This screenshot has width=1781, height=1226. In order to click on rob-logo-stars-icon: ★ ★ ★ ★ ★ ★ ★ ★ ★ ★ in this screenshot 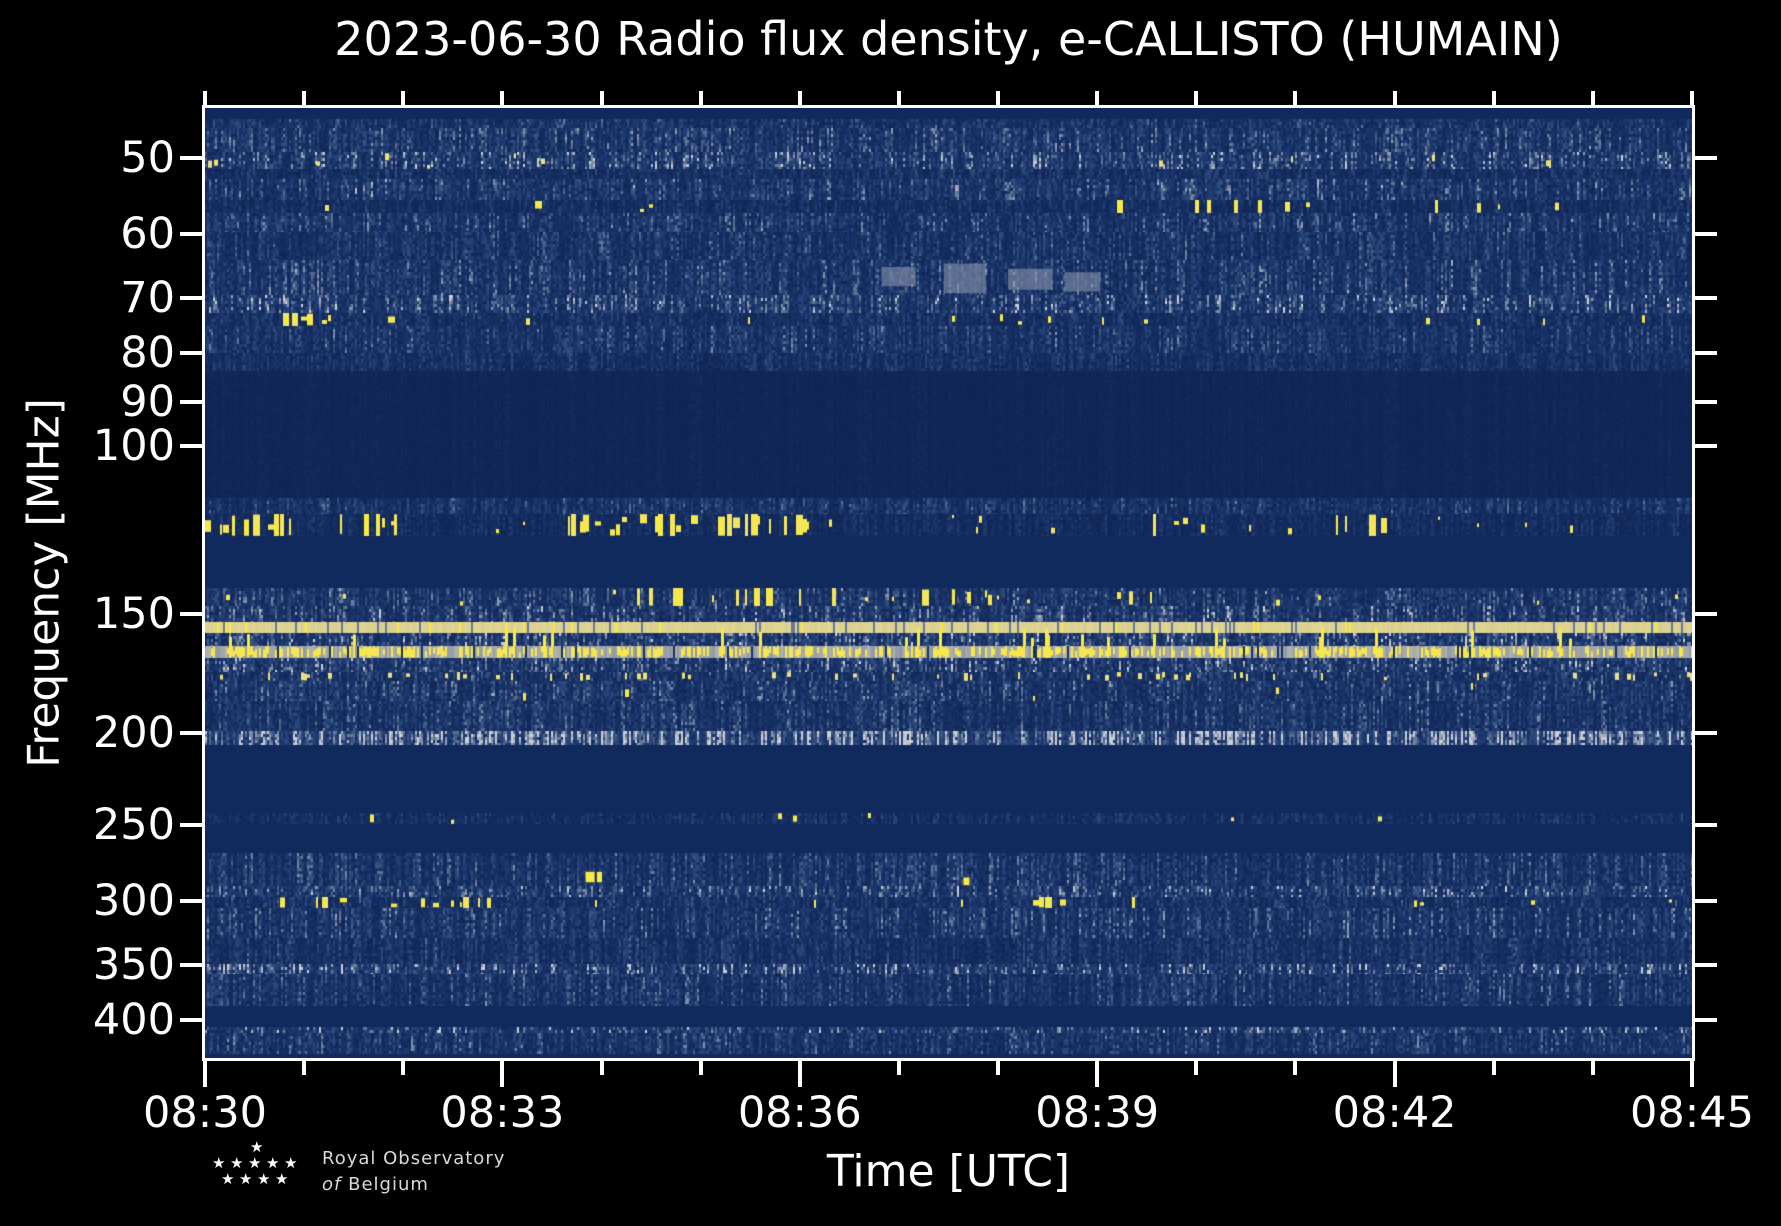, I will do `click(259, 1167)`.